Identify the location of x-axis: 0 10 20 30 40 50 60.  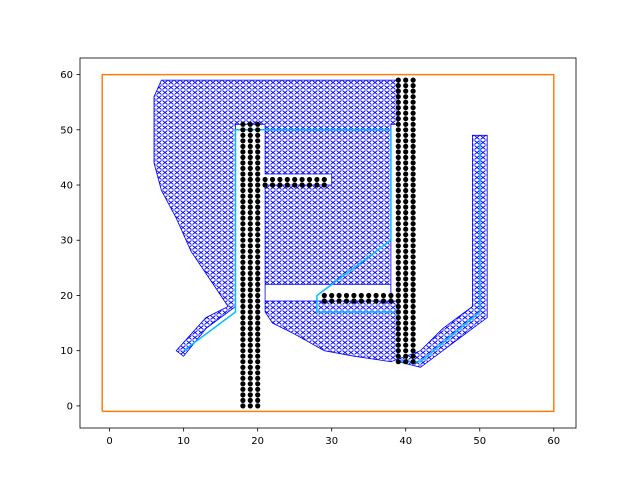
(333, 437).